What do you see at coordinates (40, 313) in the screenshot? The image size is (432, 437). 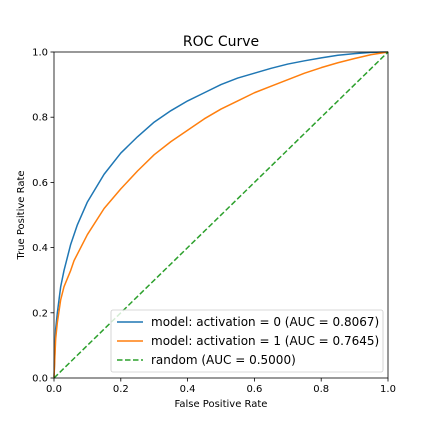 I see `y-tick-label: 0.2` at bounding box center [40, 313].